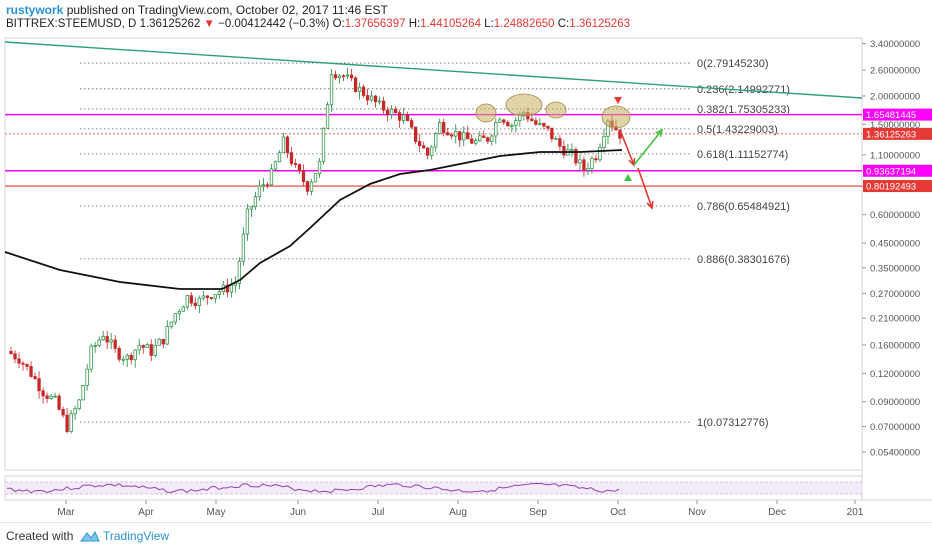 The image size is (932, 551). Describe the element at coordinates (855, 512) in the screenshot. I see `x-tick-label: 201` at that location.